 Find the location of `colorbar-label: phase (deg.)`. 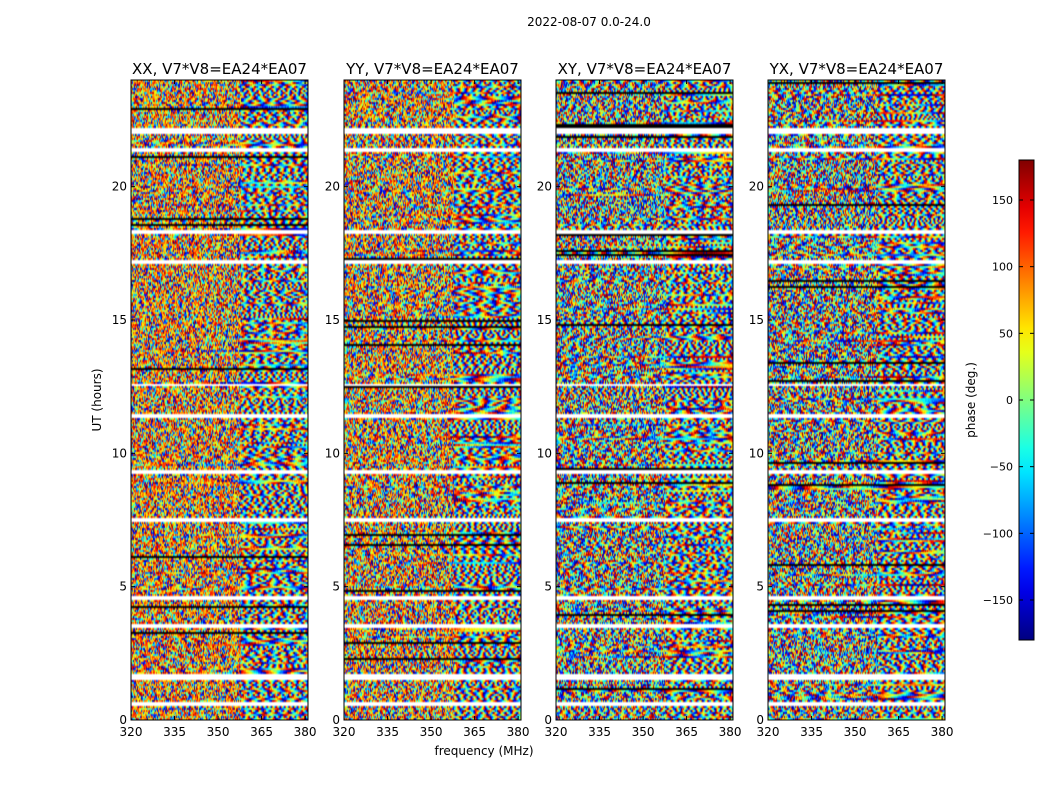

colorbar-label: phase (deg.) is located at coordinates (971, 400).